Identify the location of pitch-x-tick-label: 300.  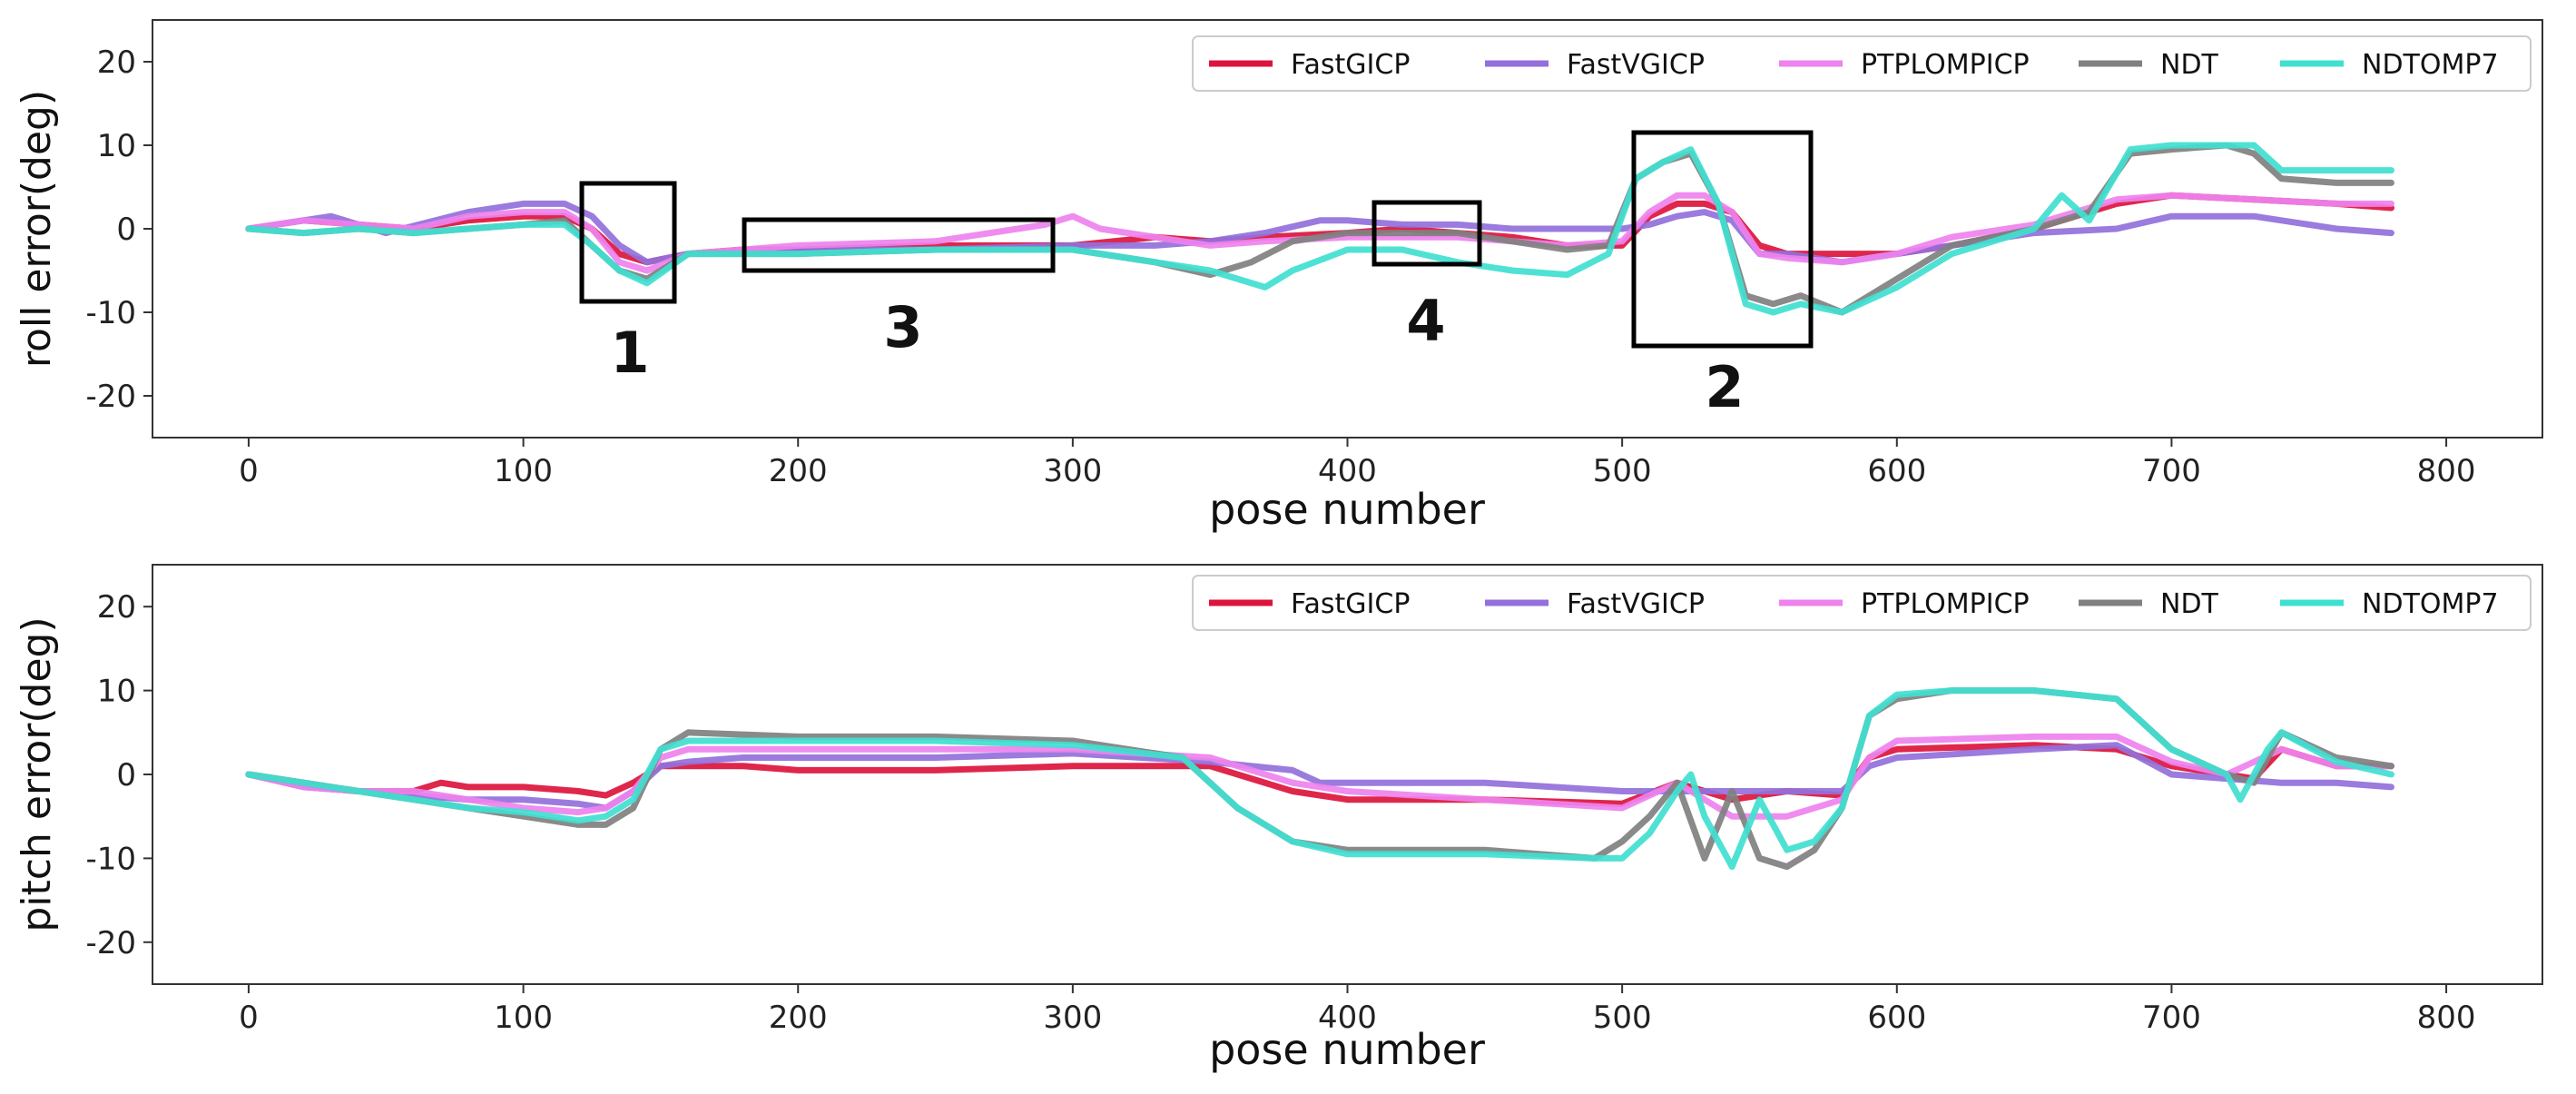
(1072, 1018).